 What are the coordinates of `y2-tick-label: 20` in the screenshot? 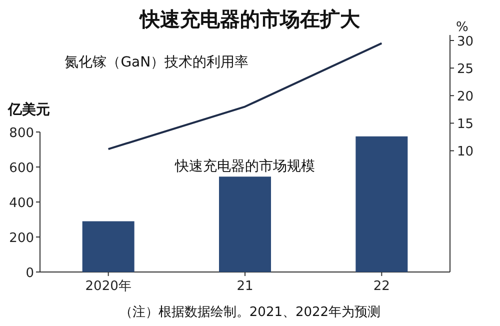 It's located at (465, 97).